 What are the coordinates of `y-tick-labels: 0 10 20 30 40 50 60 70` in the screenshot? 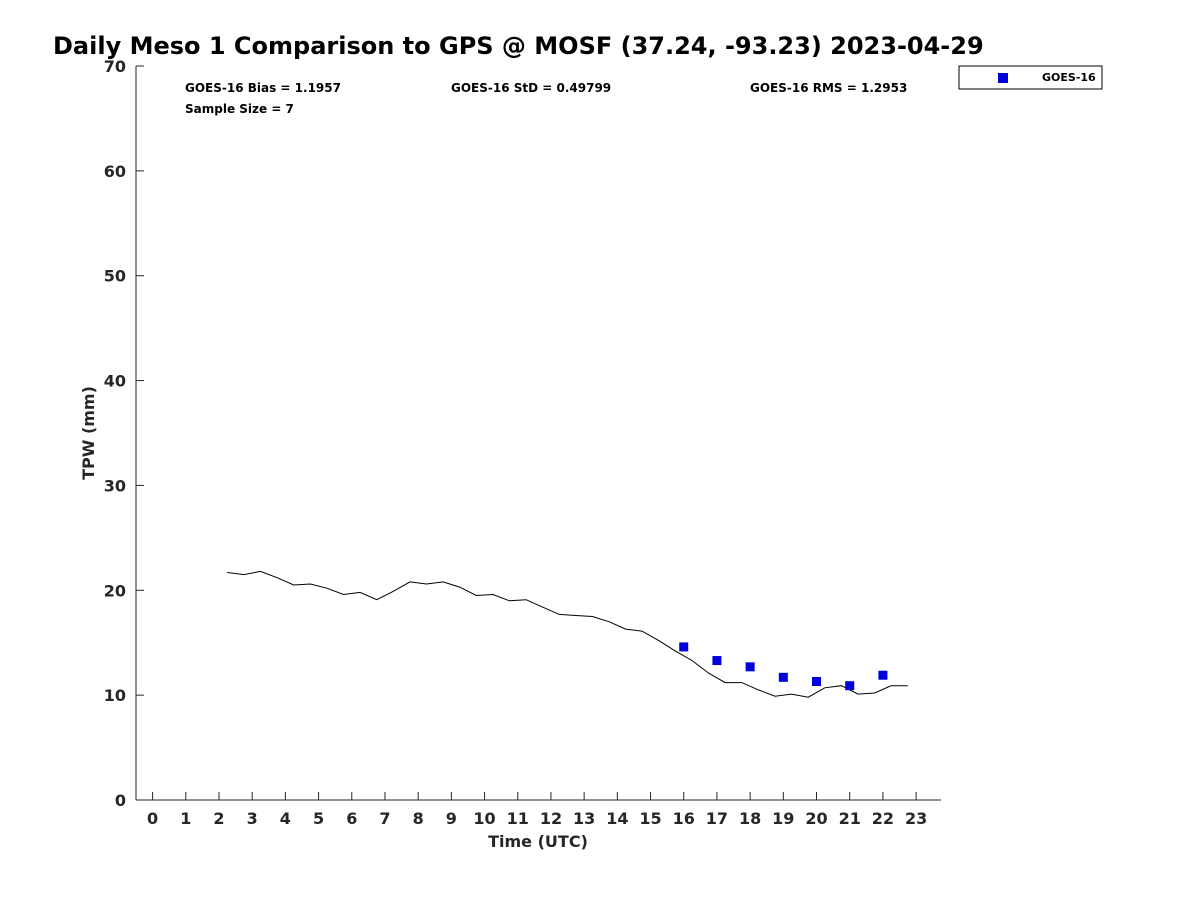 It's located at (115, 433).